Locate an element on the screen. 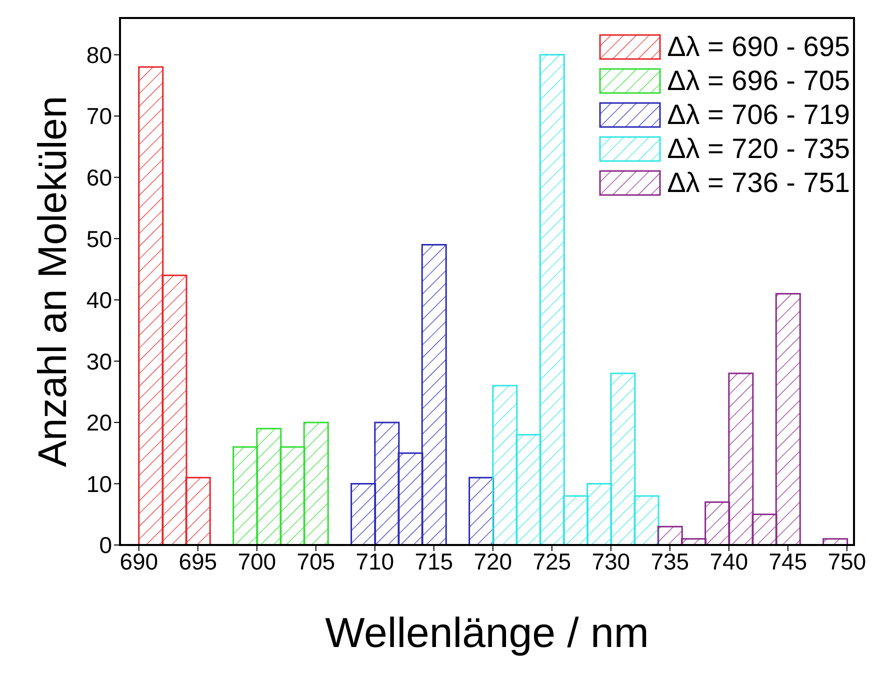 The image size is (884, 673). x-tick-label: 745 is located at coordinates (788, 561).